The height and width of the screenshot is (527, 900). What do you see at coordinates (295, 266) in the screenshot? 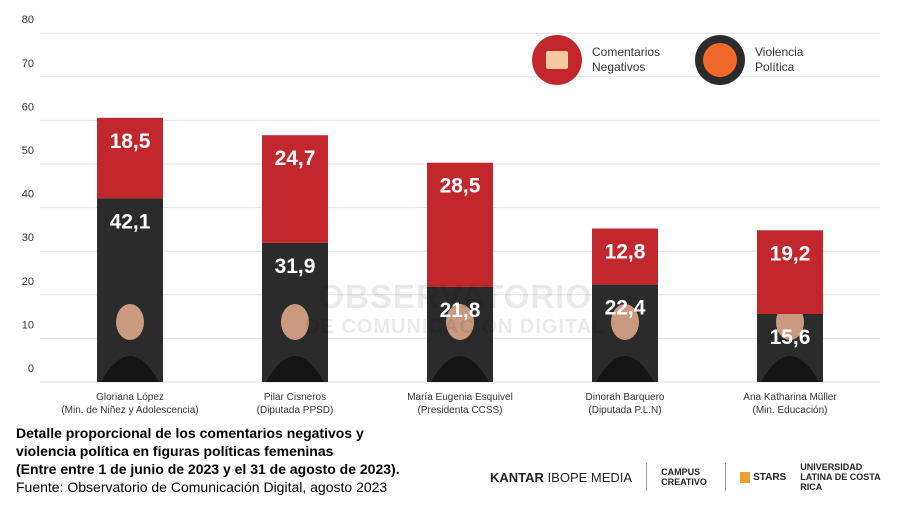
I see `data-label: 31,9` at bounding box center [295, 266].